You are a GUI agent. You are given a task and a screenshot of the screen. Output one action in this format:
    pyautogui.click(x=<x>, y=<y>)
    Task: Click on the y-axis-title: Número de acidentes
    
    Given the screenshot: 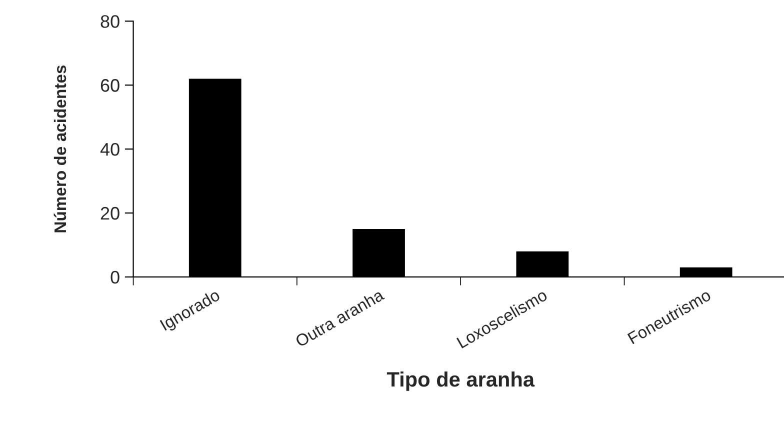 What is the action you would take?
    pyautogui.click(x=60, y=148)
    